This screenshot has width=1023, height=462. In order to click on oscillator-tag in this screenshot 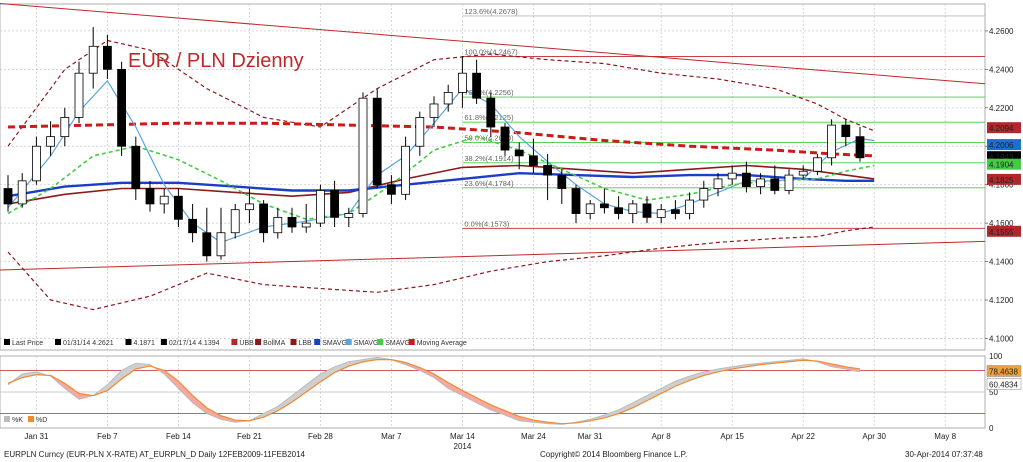, I will do `click(1004, 371)`.